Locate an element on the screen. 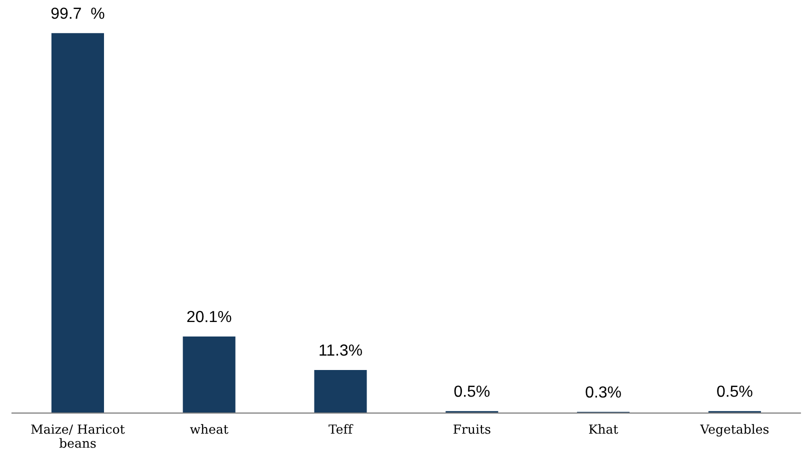 The image size is (802, 471). data-label: 99.7 % is located at coordinates (77, 13).